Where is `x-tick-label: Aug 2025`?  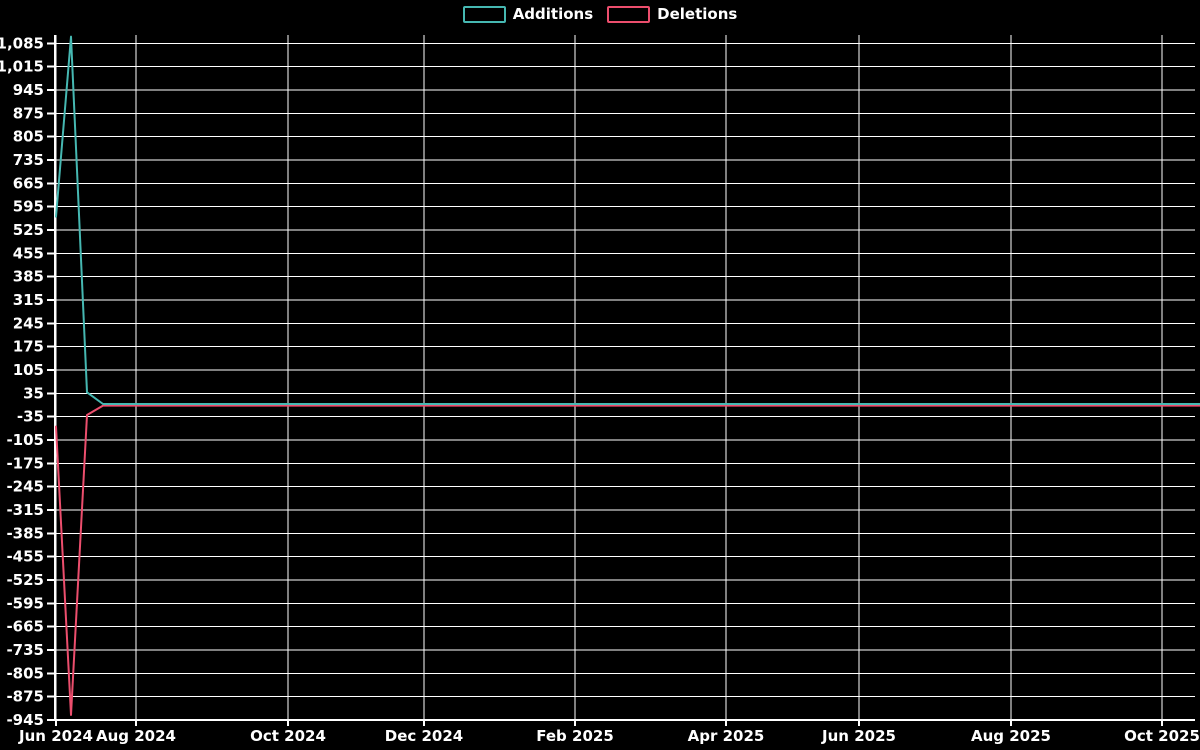
x-tick-label: Aug 2025 is located at coordinates (1011, 736).